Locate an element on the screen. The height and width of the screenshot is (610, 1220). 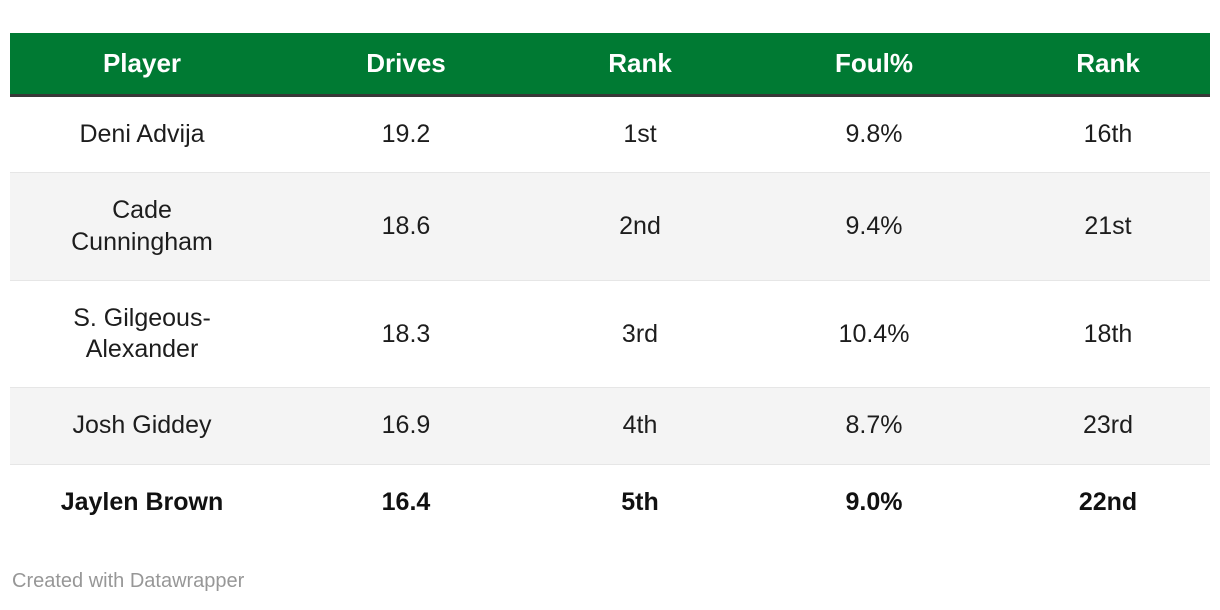
cell-drives: 16.9 is located at coordinates (406, 426).